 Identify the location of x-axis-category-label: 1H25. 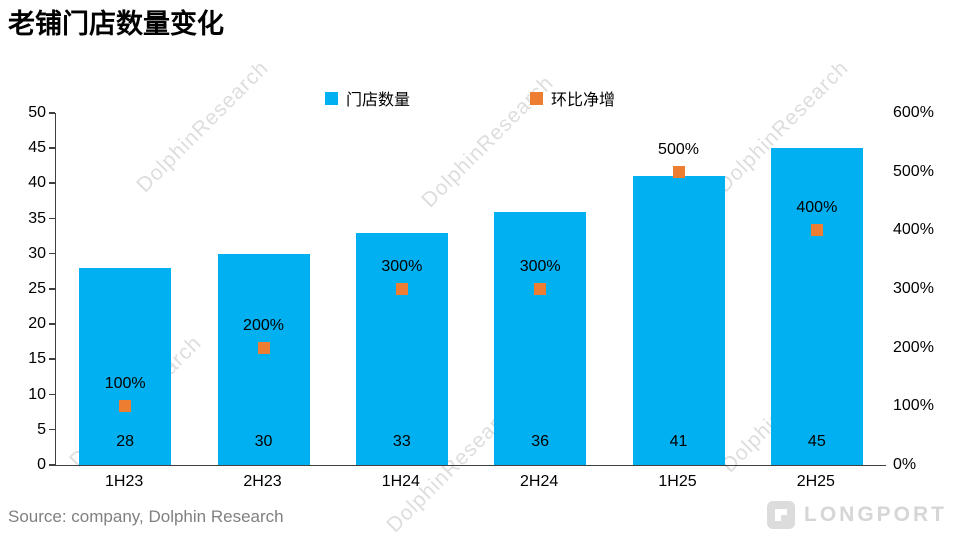
(677, 481).